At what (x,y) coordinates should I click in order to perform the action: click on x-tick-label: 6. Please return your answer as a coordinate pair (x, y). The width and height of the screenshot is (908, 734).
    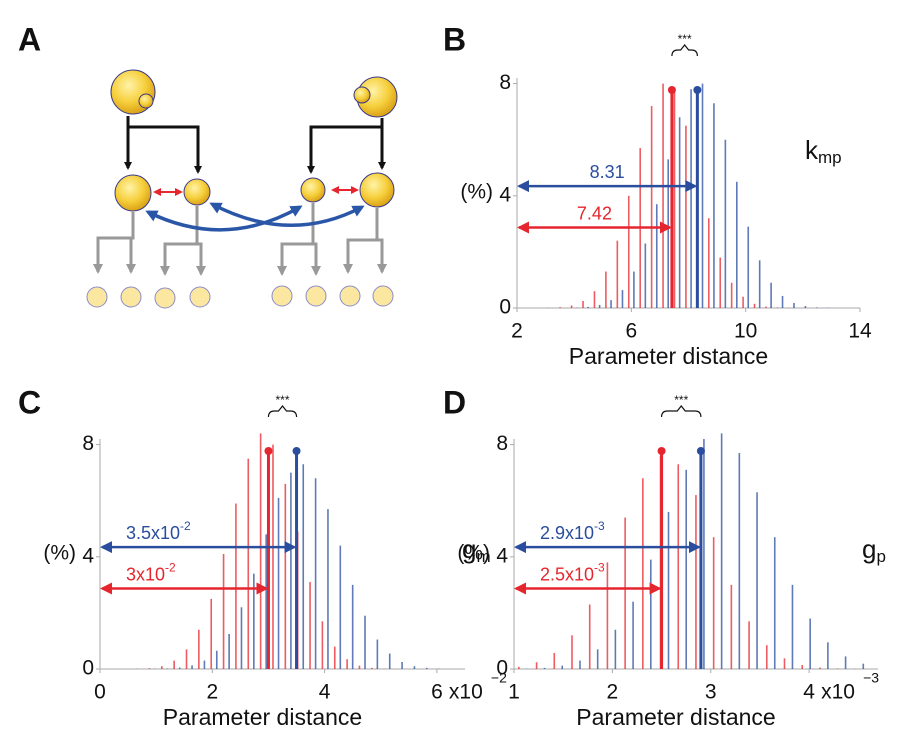
    Looking at the image, I should click on (437, 692).